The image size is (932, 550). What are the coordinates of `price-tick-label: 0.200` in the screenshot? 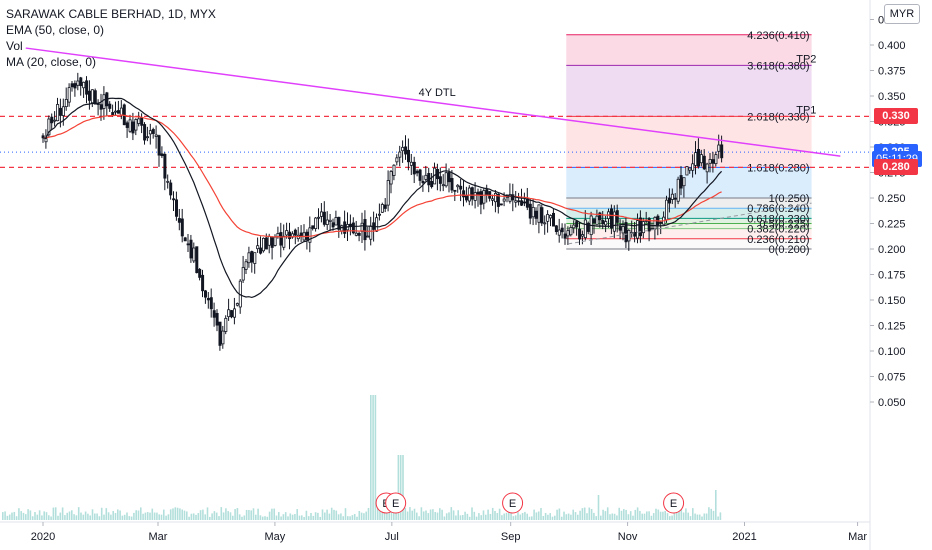 It's located at (892, 250).